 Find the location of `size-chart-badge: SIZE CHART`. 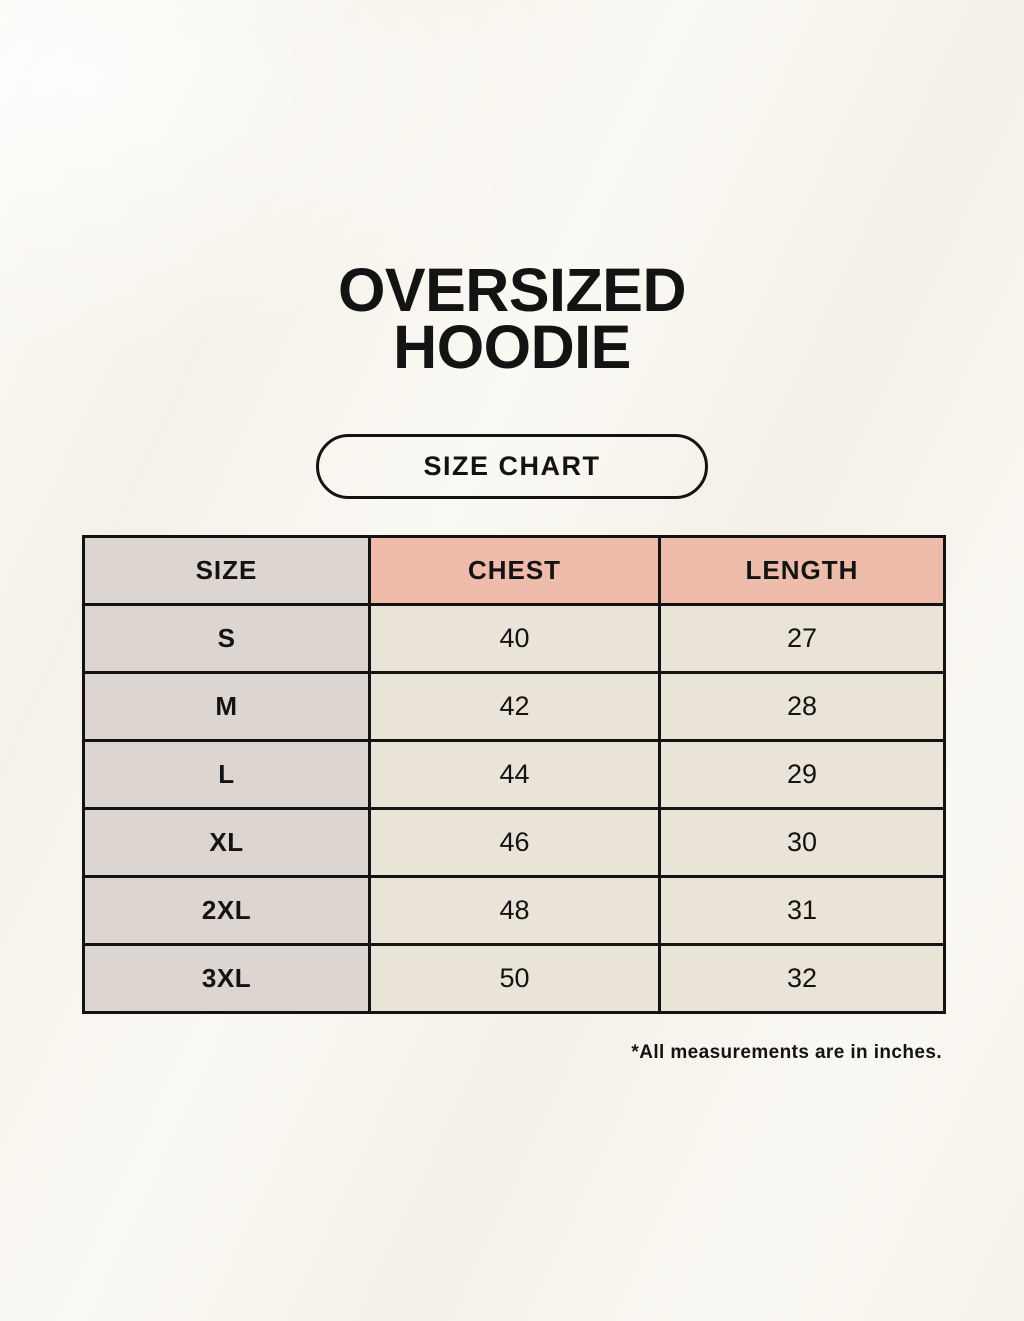

size-chart-badge: SIZE CHART is located at coordinates (512, 466).